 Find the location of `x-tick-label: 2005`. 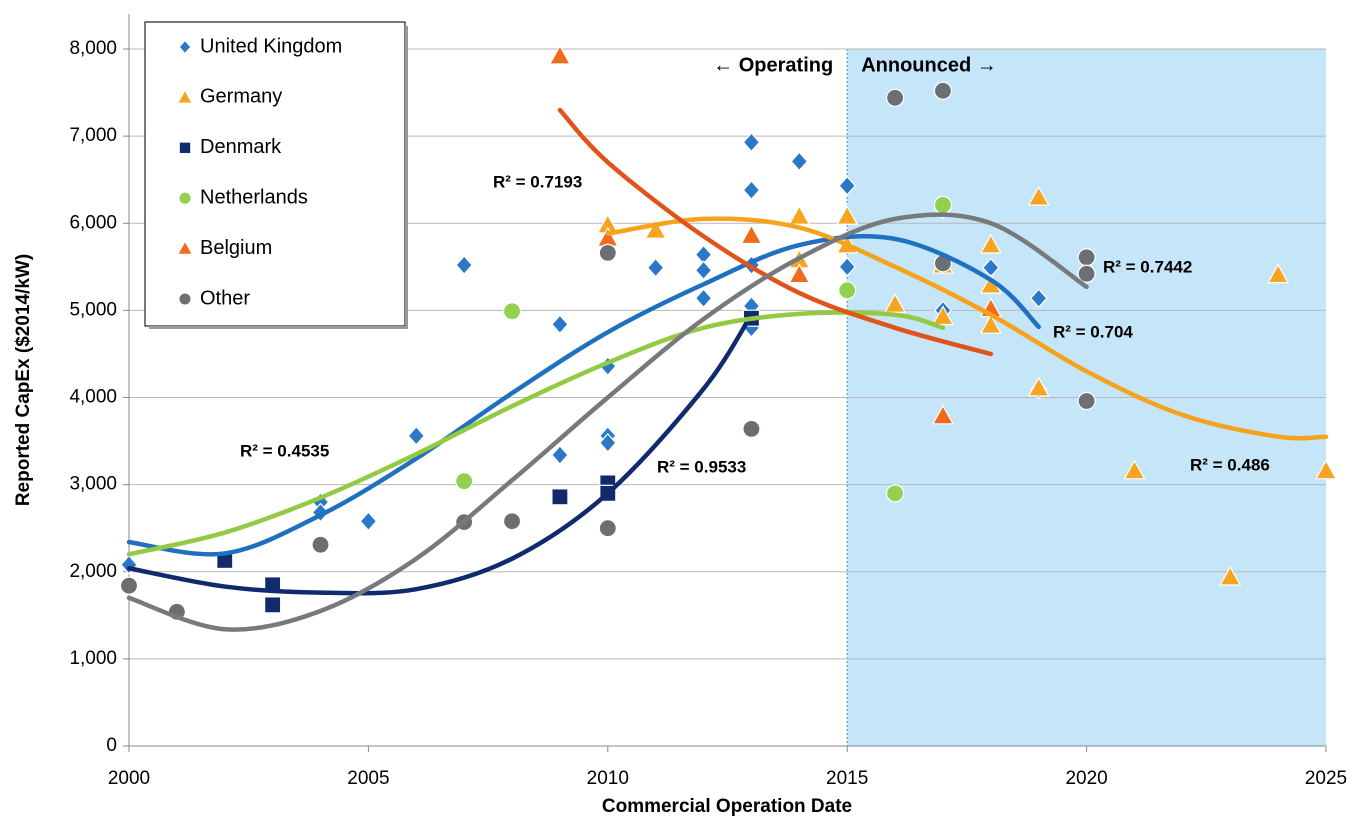

x-tick-label: 2005 is located at coordinates (368, 778).